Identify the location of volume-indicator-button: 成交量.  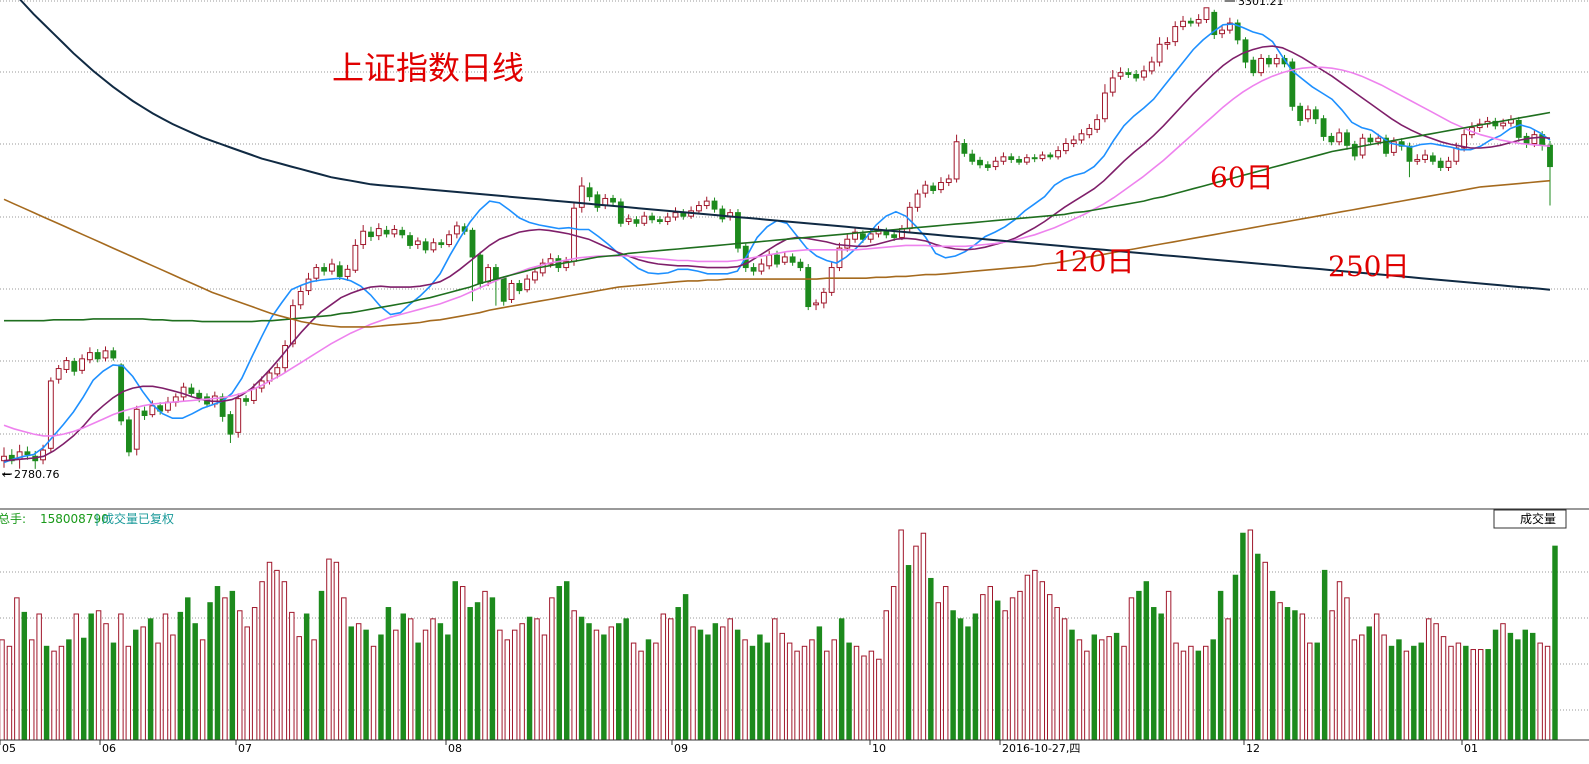
(1530, 519).